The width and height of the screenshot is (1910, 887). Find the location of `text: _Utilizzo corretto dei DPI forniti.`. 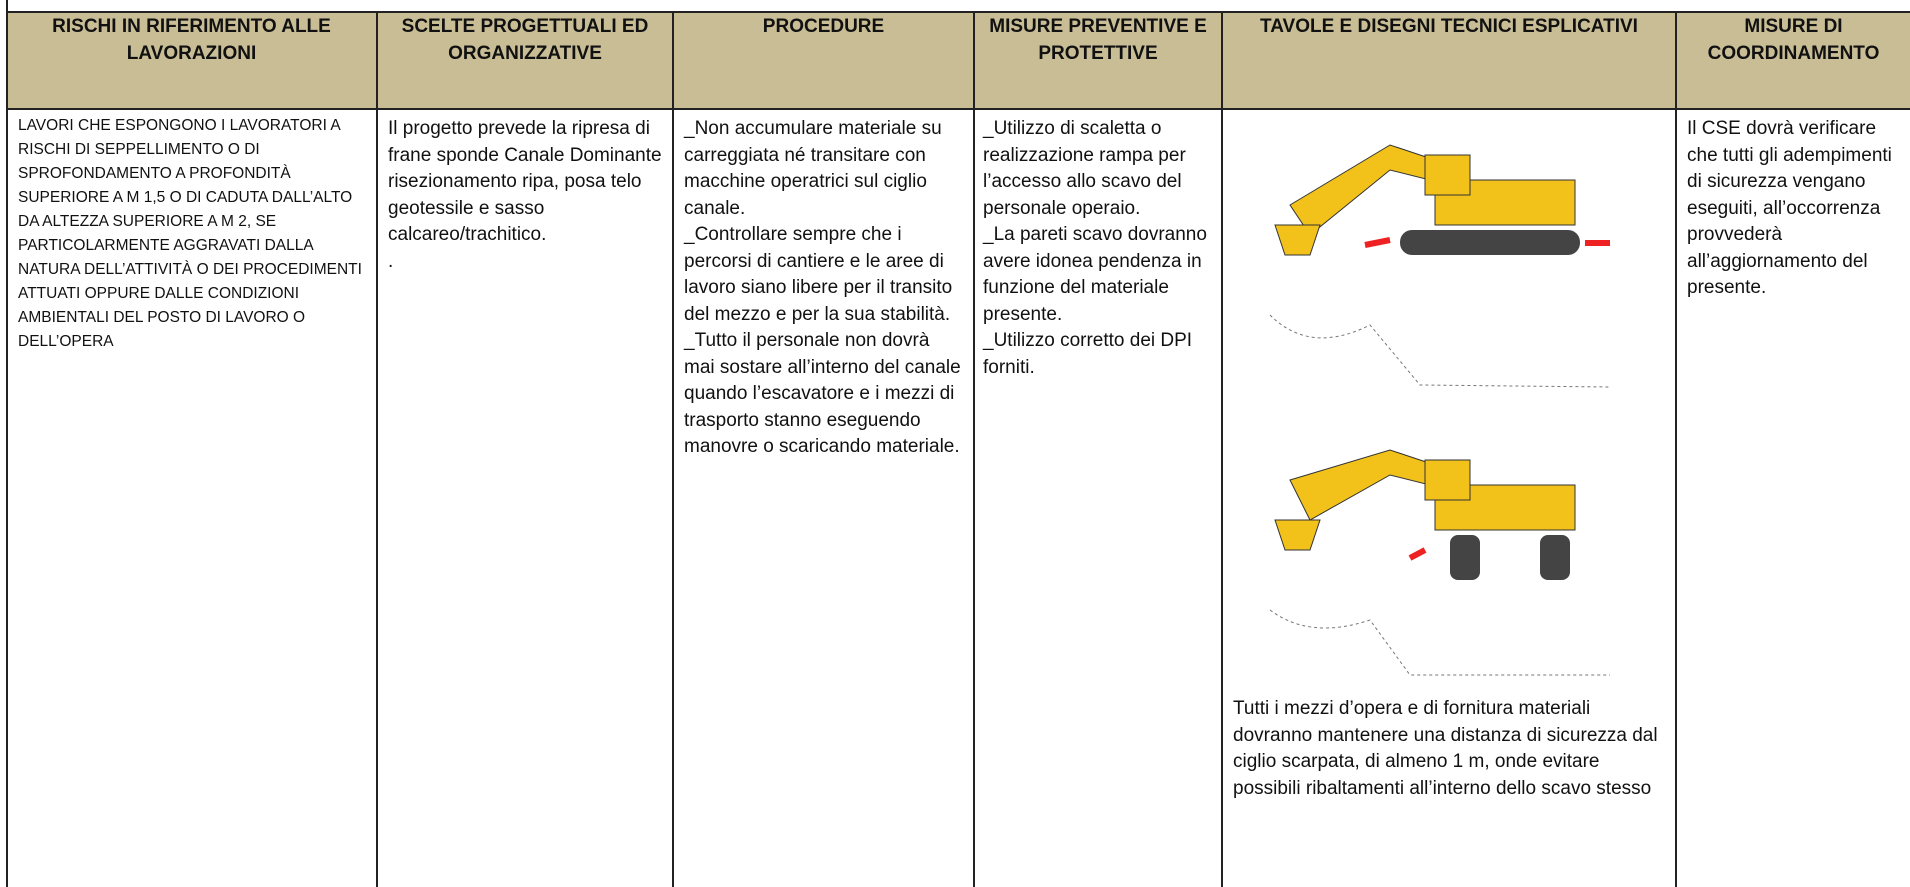

text: _Utilizzo corretto dei DPI forniti. is located at coordinates (1088, 354).